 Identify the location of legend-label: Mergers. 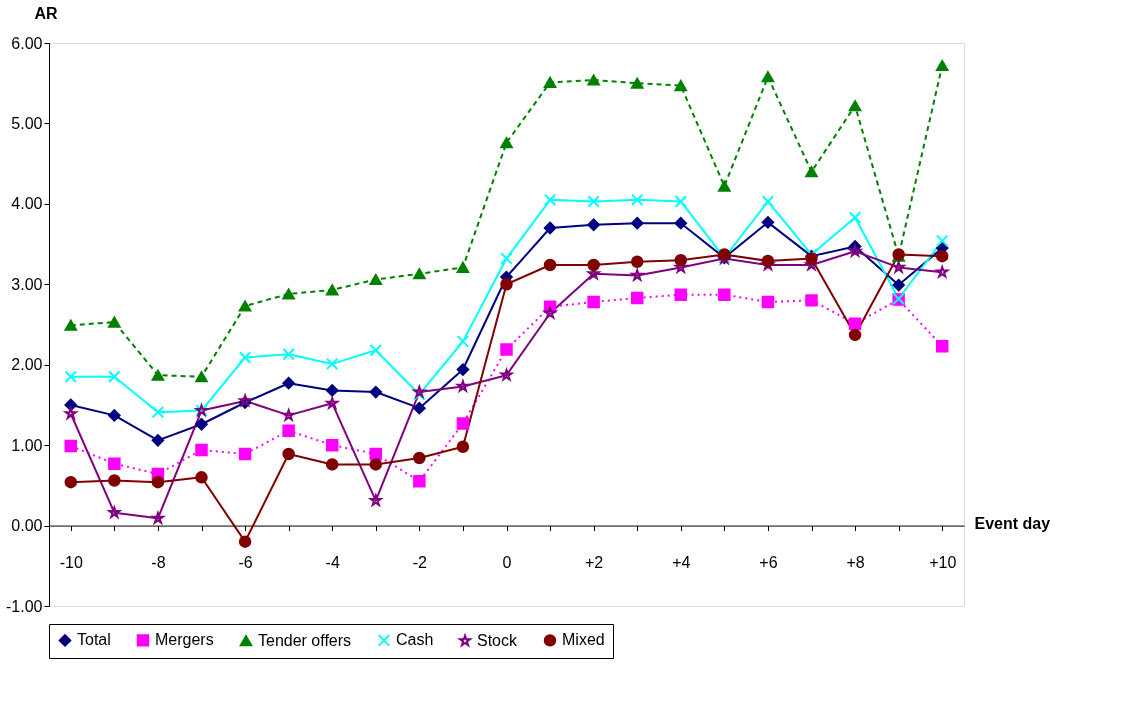
(184, 640).